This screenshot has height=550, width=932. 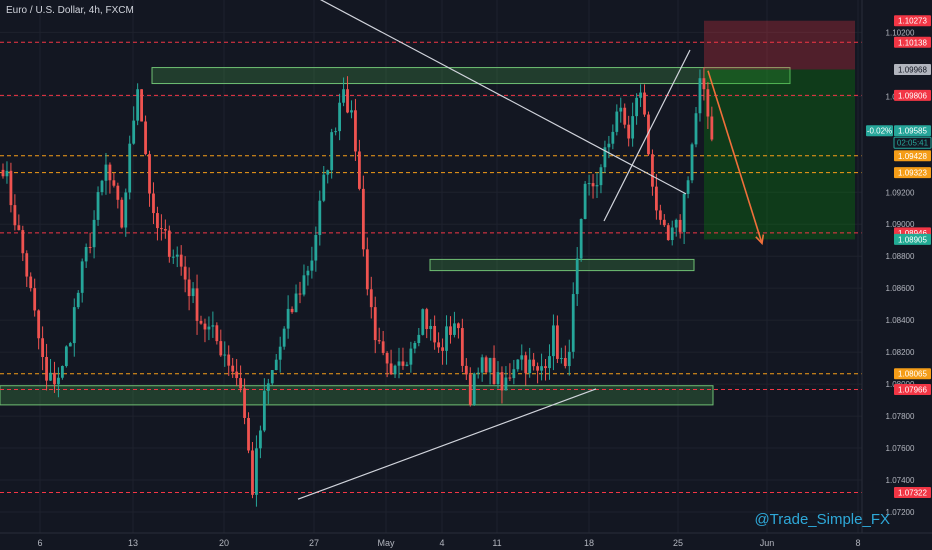 I want to click on stop-loss-area, so click(x=779, y=45).